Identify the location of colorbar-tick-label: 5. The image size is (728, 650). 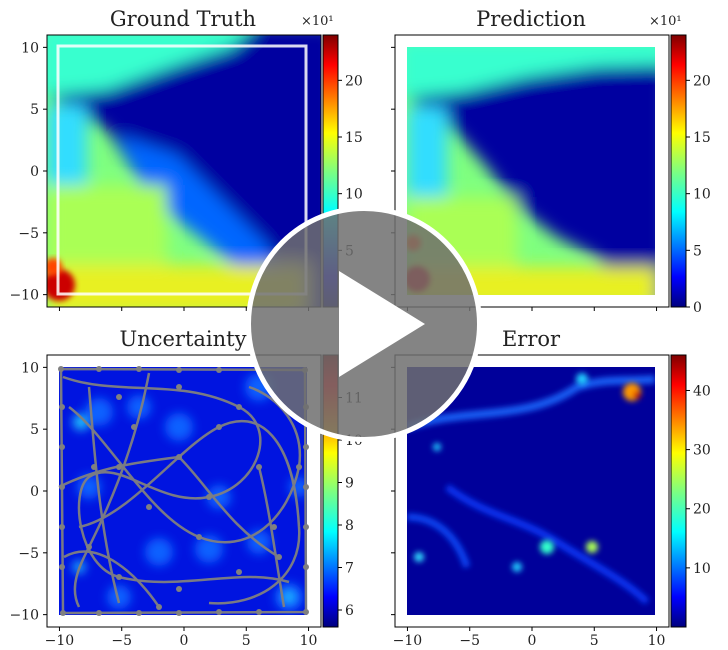
(697, 251).